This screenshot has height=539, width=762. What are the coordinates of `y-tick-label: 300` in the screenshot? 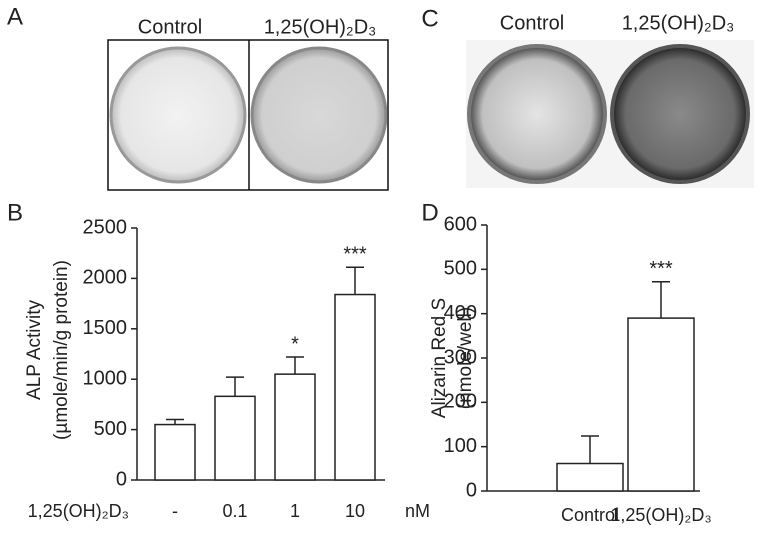 It's located at (460, 357).